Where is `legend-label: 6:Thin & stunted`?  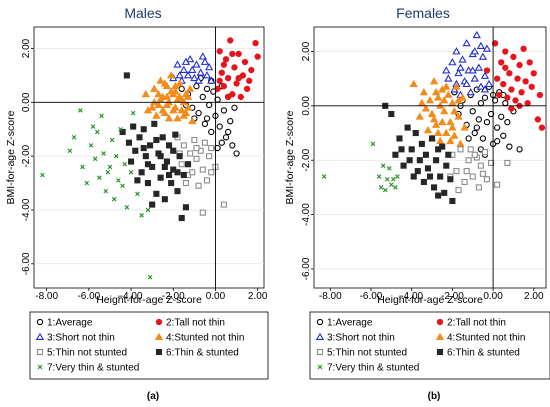
legend-label: 6:Thin & stunted is located at coordinates (202, 353).